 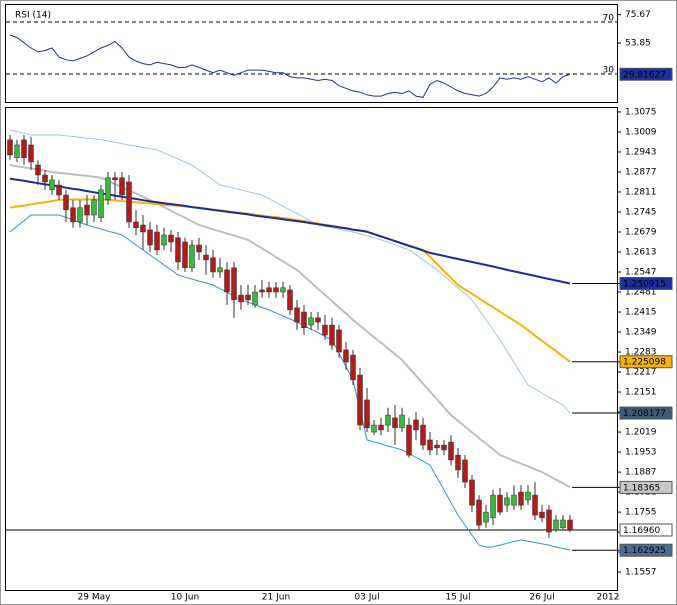 I want to click on y-tick-label: 1.2679, so click(x=641, y=232).